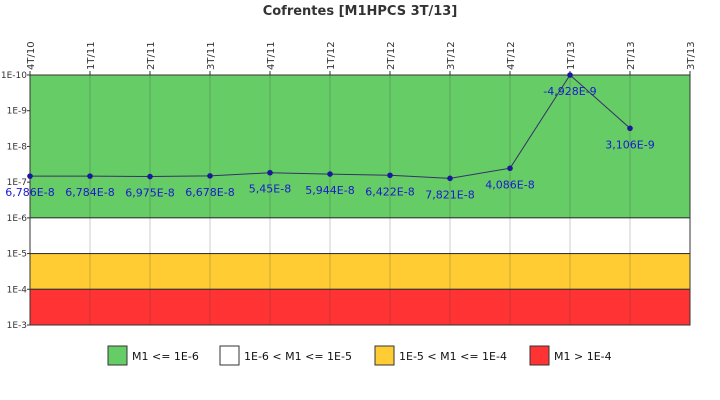  What do you see at coordinates (17, 290) in the screenshot?
I see `y-tick-label: 1E-4` at bounding box center [17, 290].